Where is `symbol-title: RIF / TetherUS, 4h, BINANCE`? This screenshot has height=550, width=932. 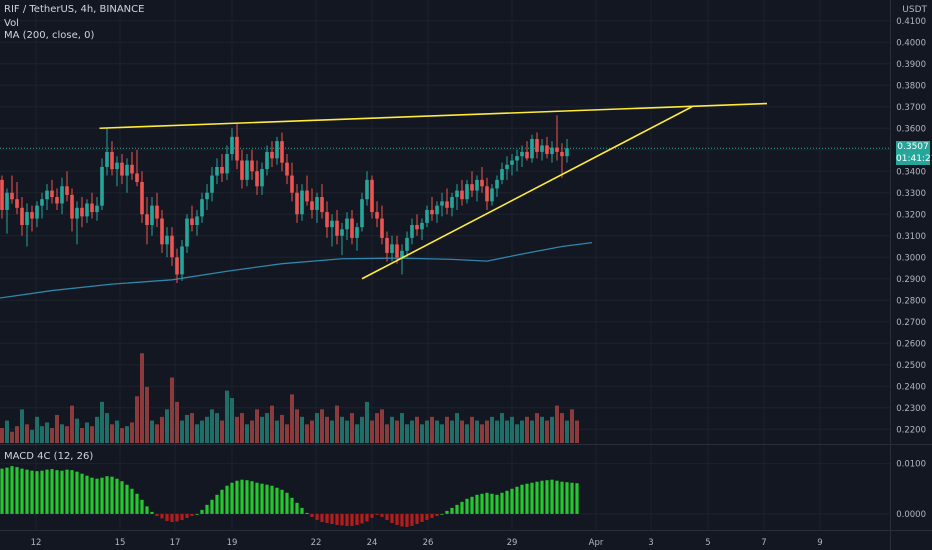
symbol-title: RIF / TetherUS, 4h, BINANCE is located at coordinates (74, 9).